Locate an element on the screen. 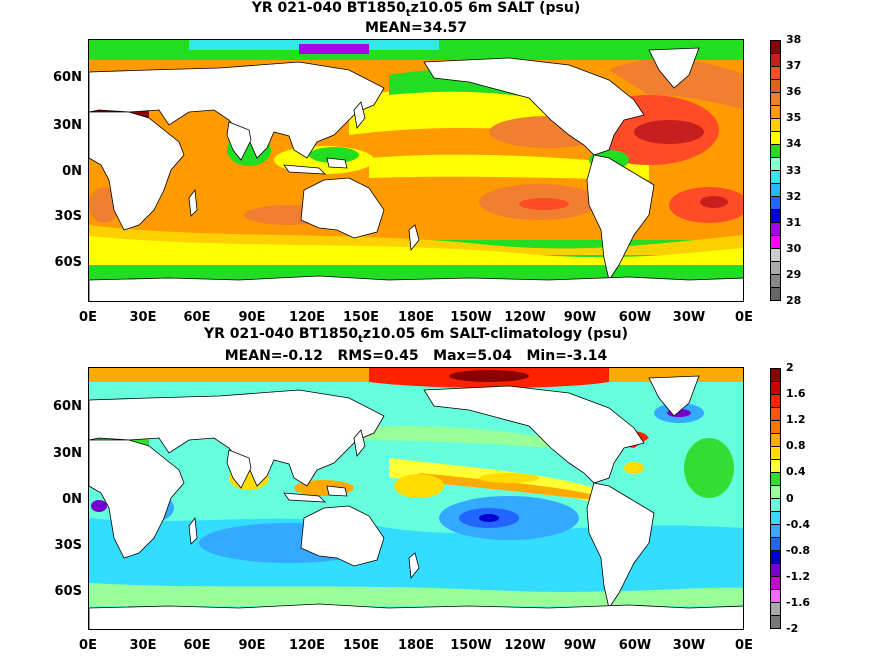 The image size is (875, 656). top-lat-label-30n: 30N is located at coordinates (67, 125).